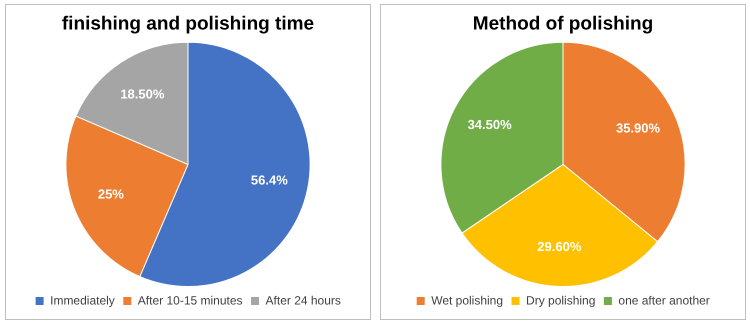  What do you see at coordinates (269, 180) in the screenshot?
I see `data-label: 56.4%` at bounding box center [269, 180].